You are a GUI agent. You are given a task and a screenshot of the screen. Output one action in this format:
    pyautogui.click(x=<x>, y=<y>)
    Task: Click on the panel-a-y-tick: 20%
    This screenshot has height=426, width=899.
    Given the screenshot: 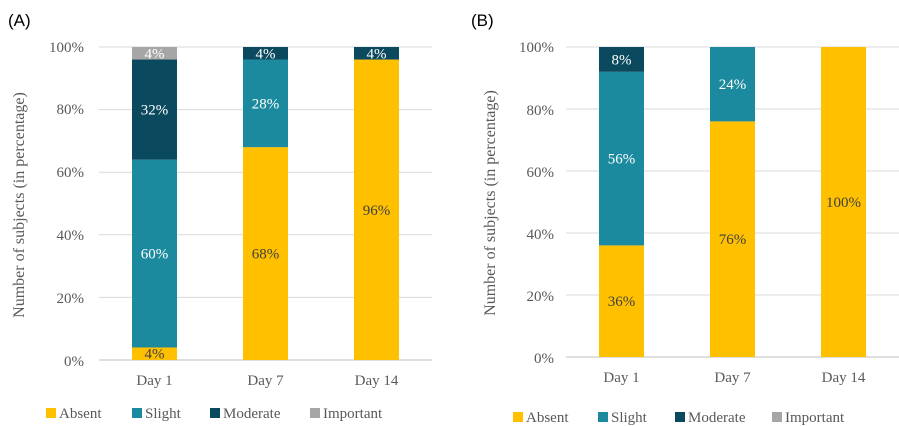 What is the action you would take?
    pyautogui.click(x=71, y=299)
    